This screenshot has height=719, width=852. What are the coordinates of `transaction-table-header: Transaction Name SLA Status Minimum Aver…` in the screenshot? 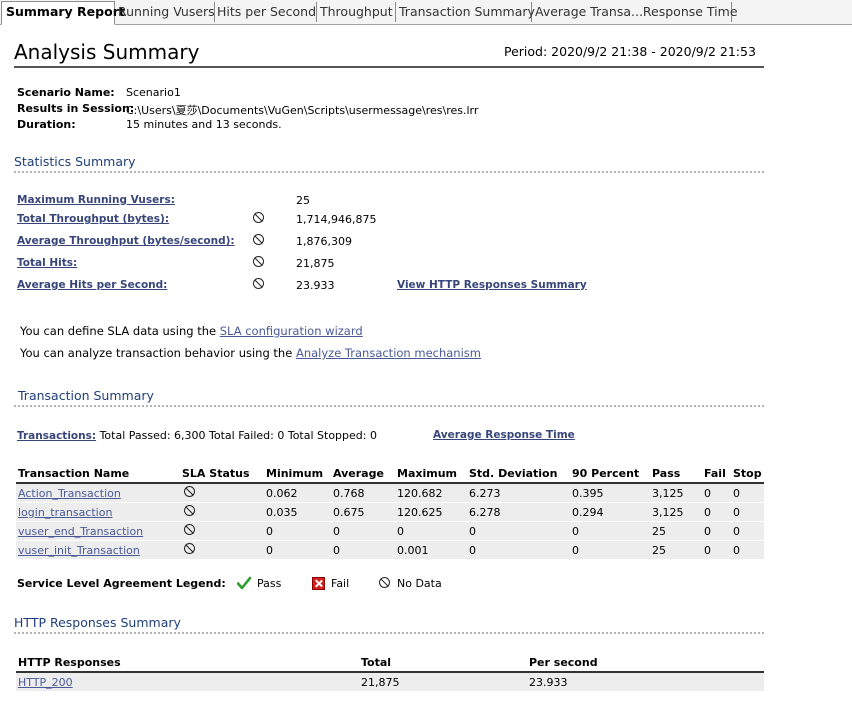 It's located at (390, 474).